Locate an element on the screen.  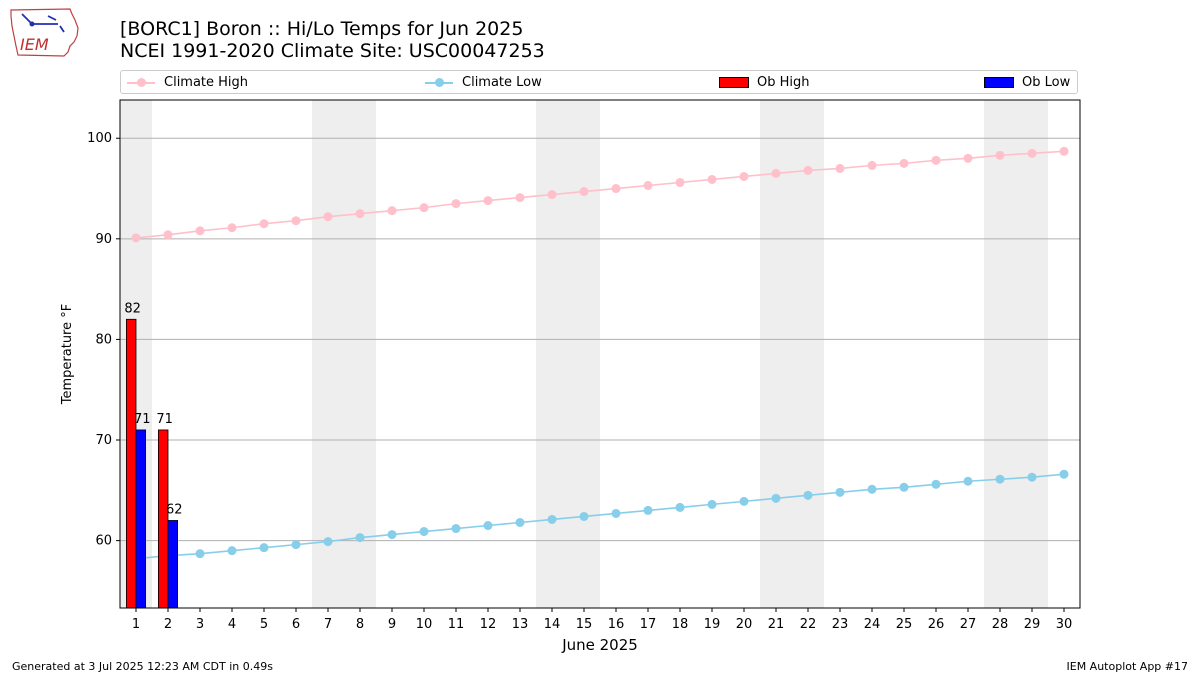
x-tick-label: 20 is located at coordinates (744, 624).